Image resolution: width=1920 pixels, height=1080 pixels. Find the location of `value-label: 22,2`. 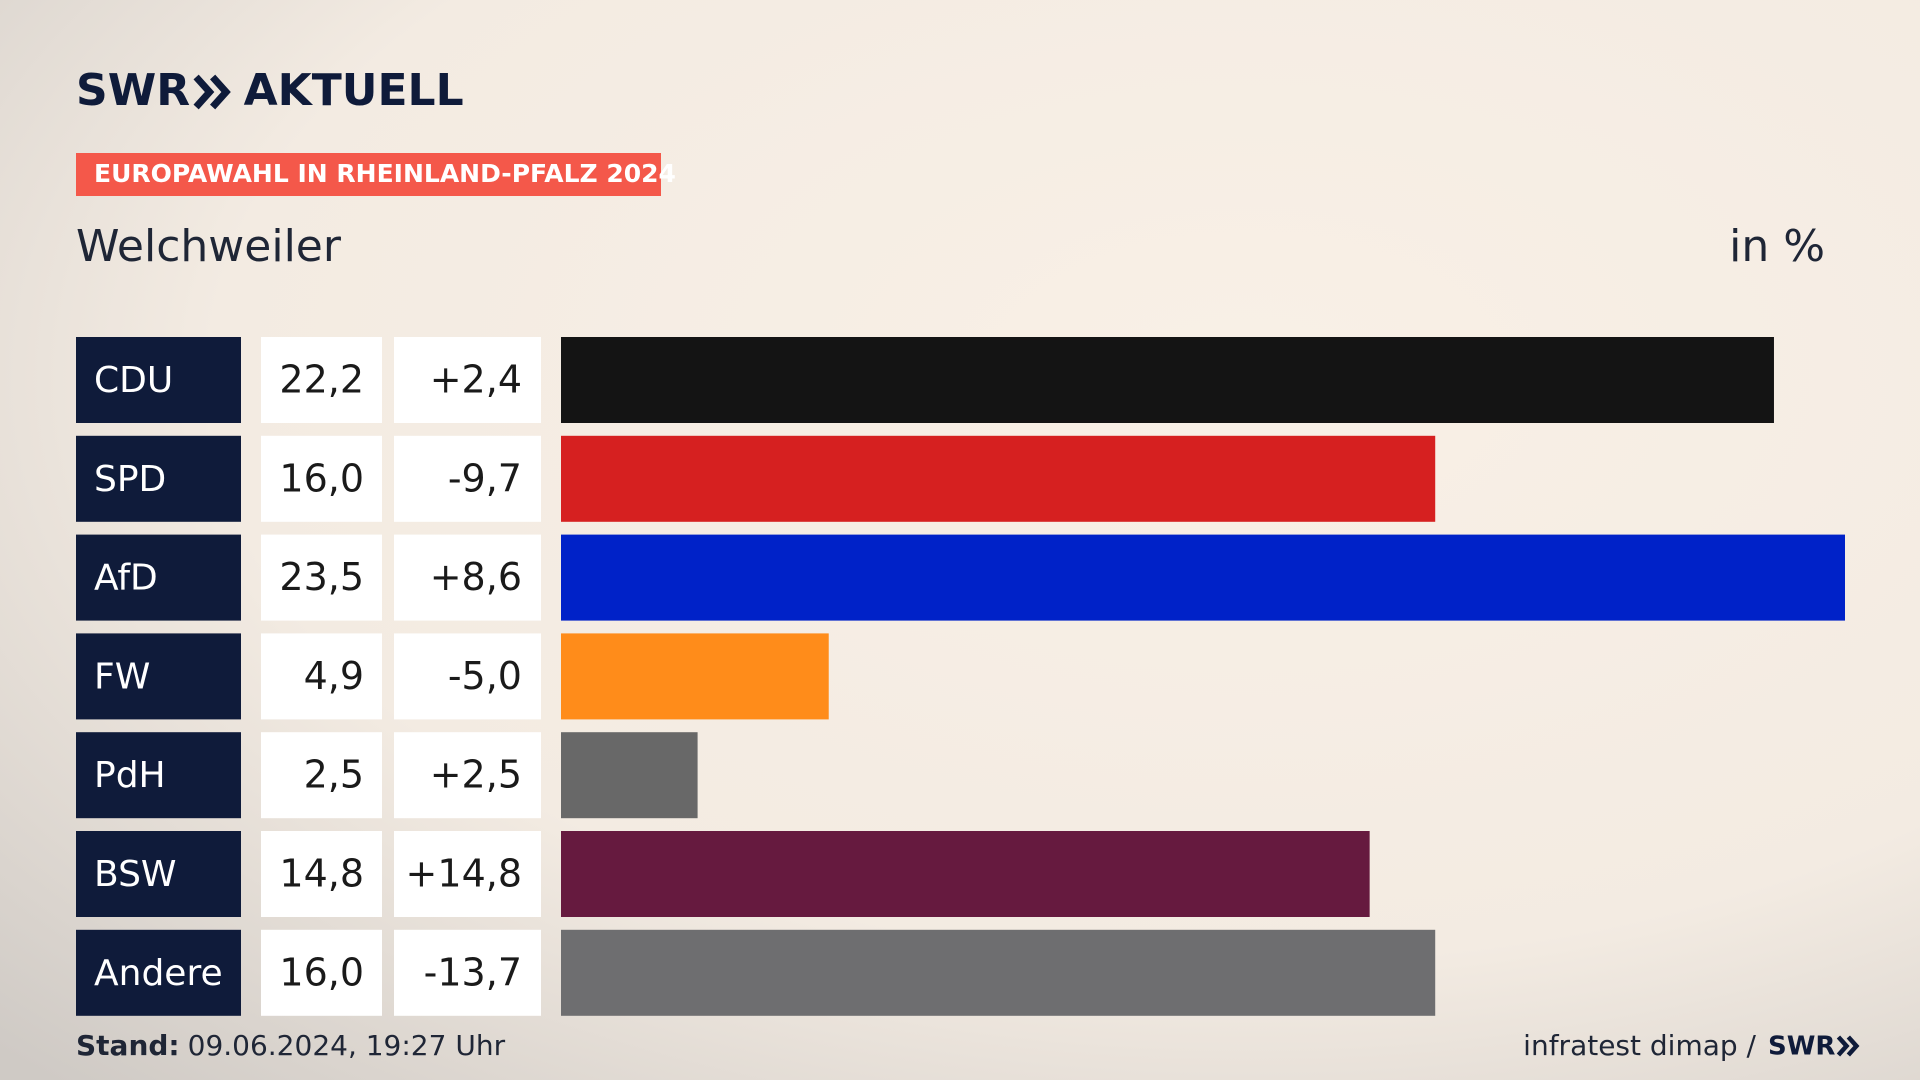

value-label: 22,2 is located at coordinates (321, 380).